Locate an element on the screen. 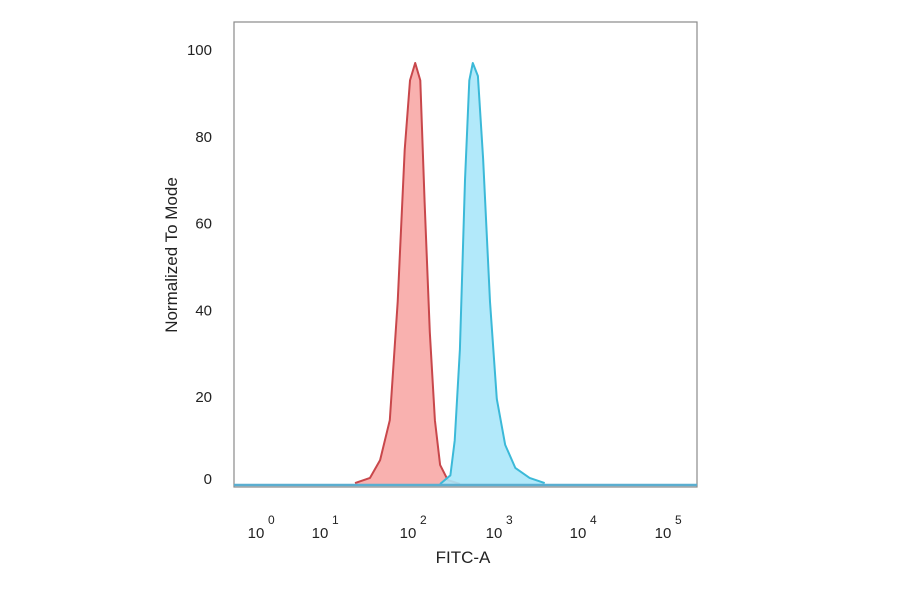 The image size is (900, 594). series-line-control is located at coordinates (407, 273).